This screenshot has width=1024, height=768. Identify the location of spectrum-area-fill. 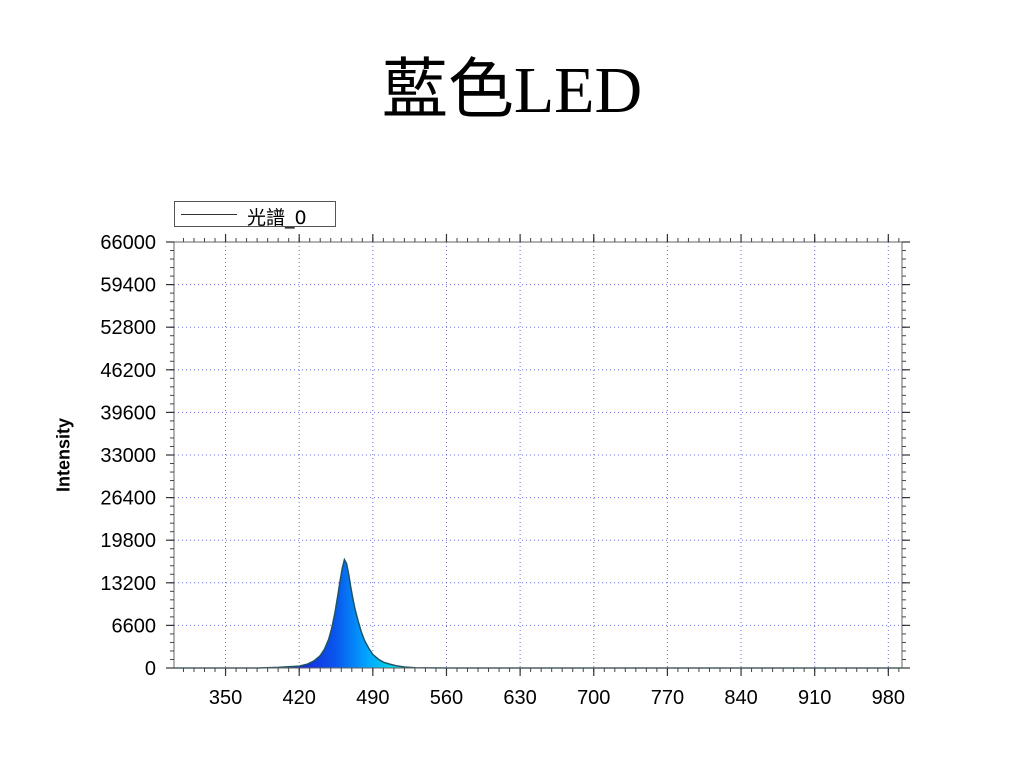
(538, 613).